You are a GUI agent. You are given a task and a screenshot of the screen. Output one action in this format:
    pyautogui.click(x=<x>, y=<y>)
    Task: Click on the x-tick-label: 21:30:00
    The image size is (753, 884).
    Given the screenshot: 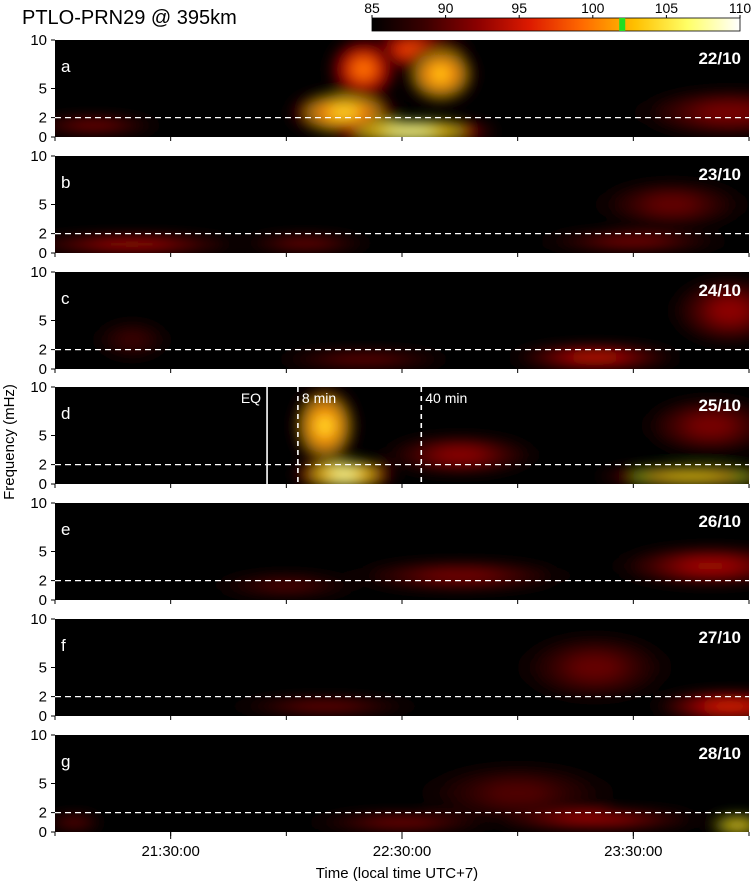 What is the action you would take?
    pyautogui.click(x=170, y=851)
    